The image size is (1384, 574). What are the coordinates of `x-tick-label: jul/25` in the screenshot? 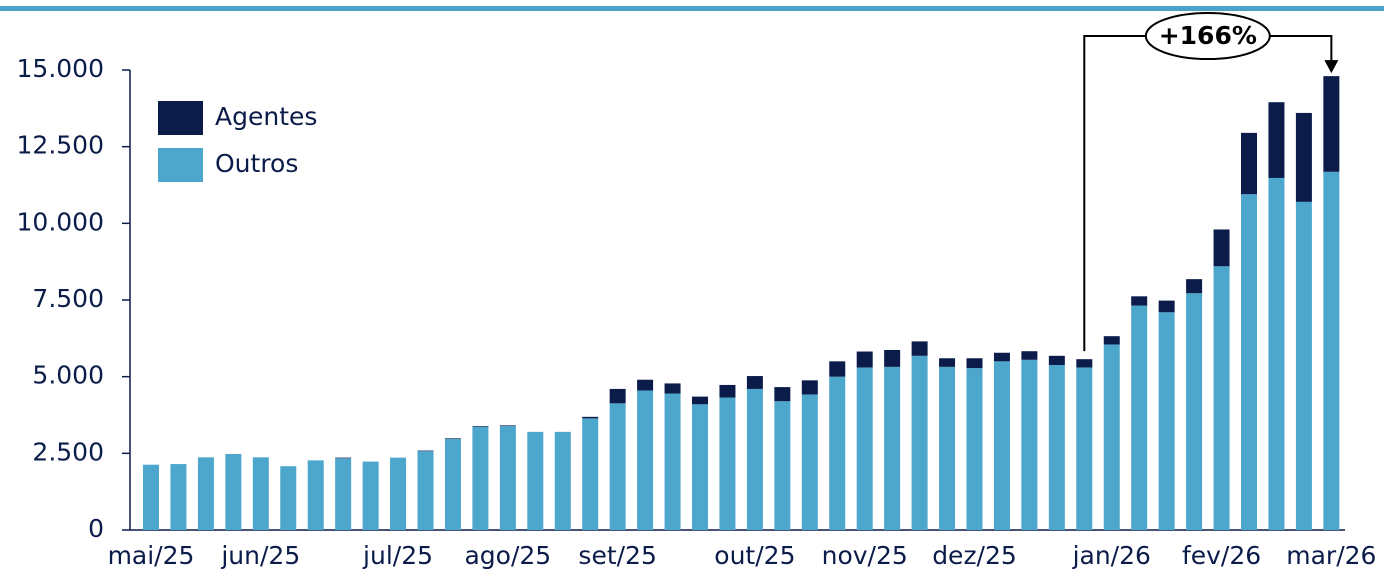 It's located at (397, 555).